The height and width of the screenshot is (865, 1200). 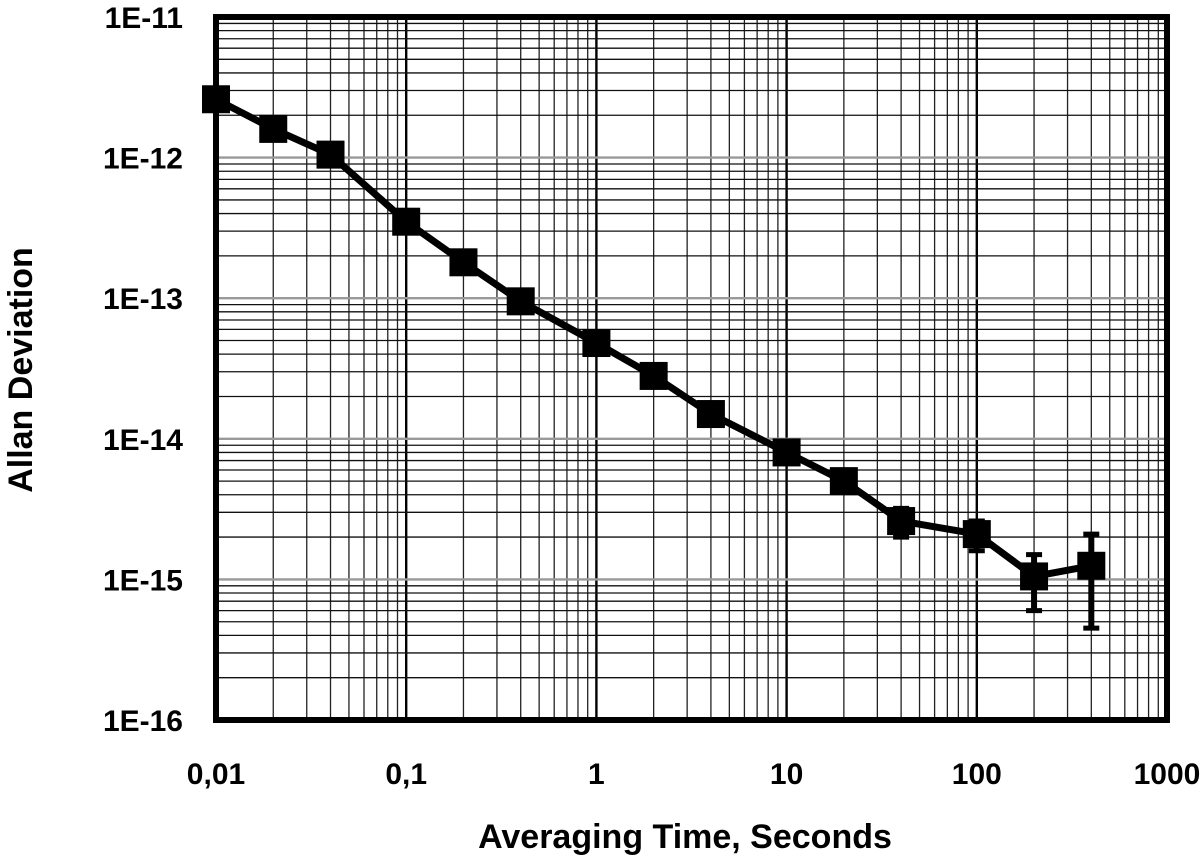 I want to click on y-tick-label: 1E-11, so click(x=144, y=18).